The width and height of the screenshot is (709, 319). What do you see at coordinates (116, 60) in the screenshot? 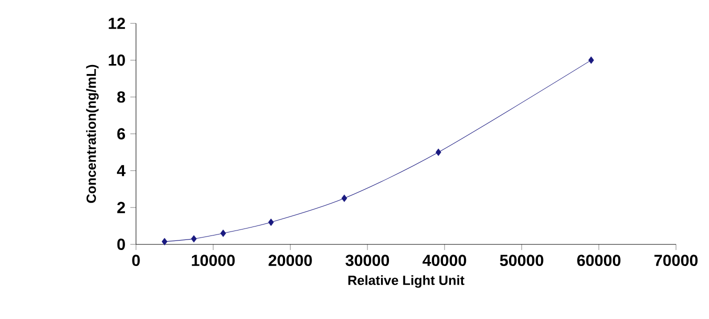
I see `y-tick-label: 10` at bounding box center [116, 60].